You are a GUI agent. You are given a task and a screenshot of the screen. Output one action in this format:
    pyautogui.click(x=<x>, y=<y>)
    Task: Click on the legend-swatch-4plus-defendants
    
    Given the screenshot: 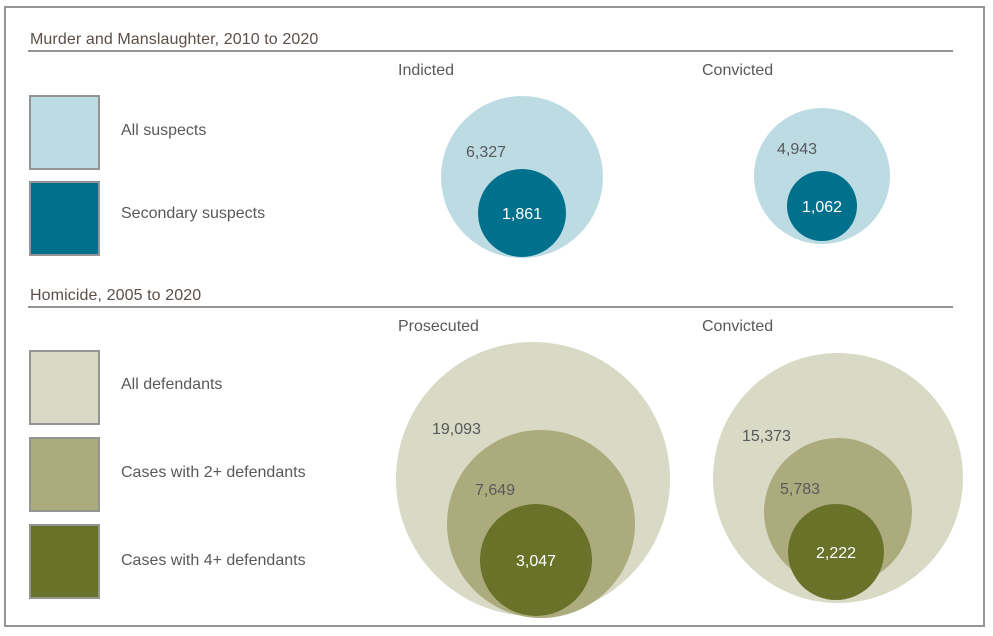 What is the action you would take?
    pyautogui.click(x=64, y=561)
    